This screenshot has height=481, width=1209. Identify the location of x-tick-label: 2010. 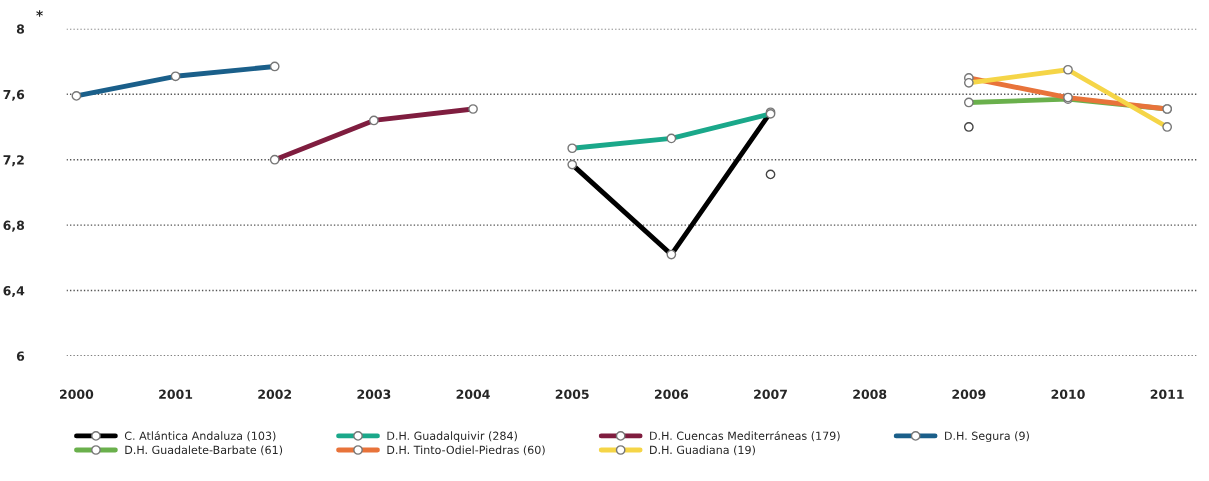
(1068, 394).